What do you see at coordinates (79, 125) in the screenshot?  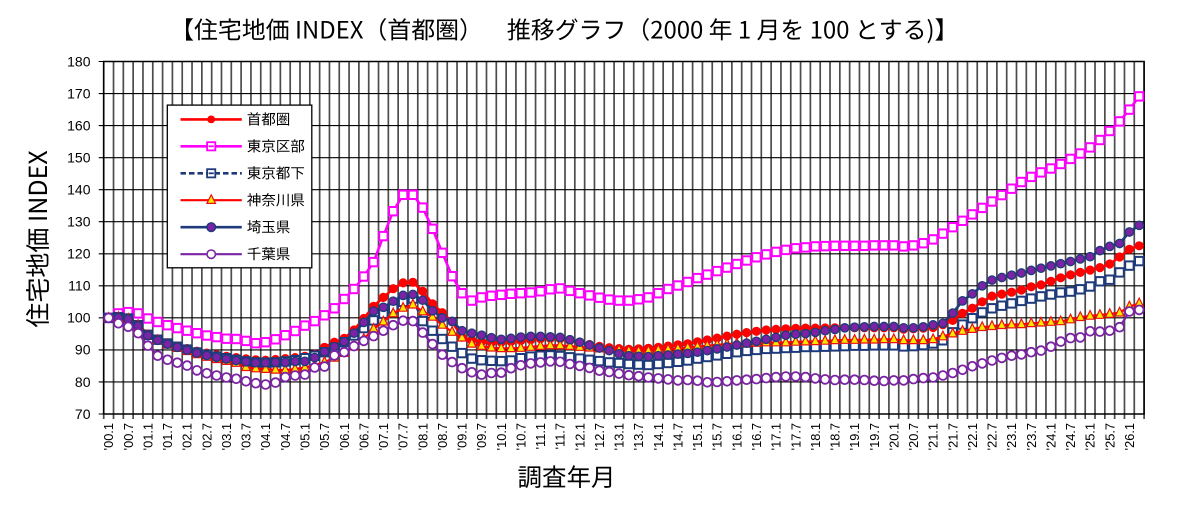 I see `svg-text: 160` at bounding box center [79, 125].